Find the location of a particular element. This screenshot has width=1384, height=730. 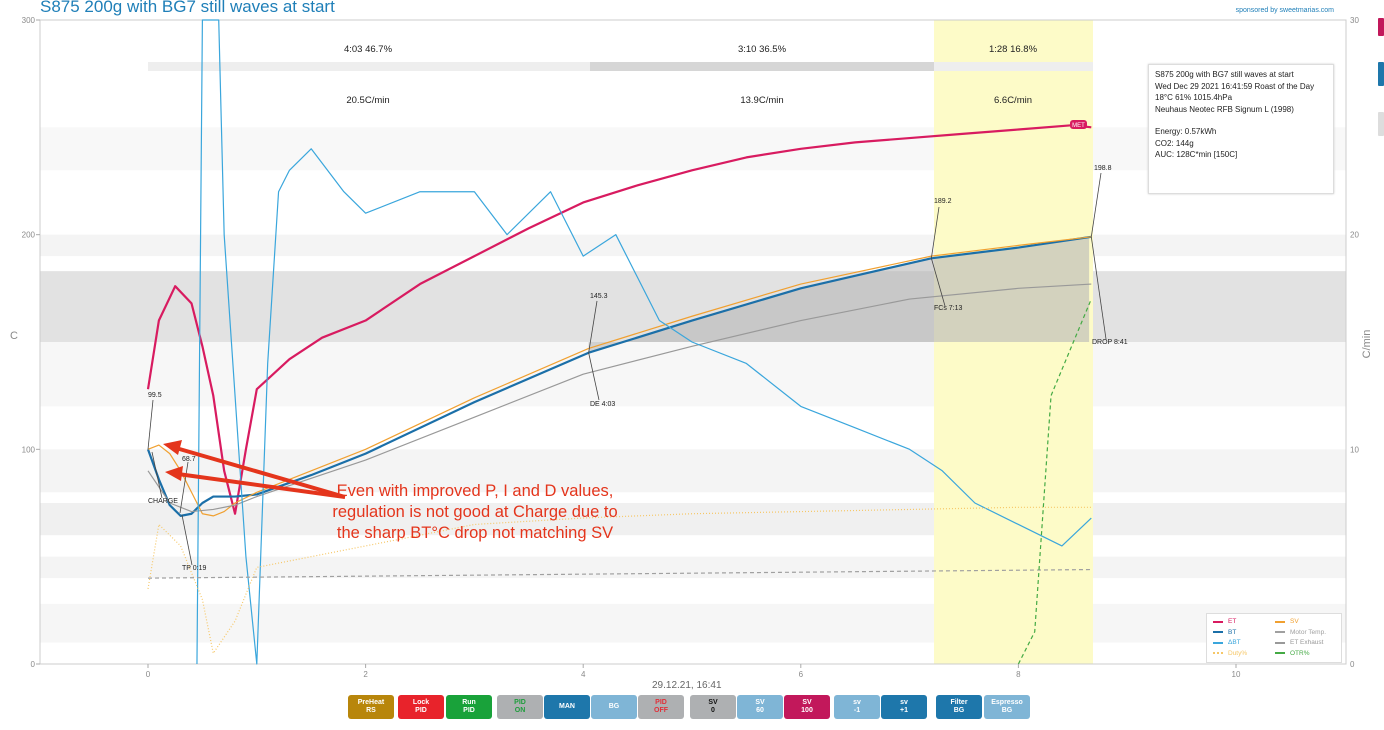

met-badge is located at coordinates (1078, 124).